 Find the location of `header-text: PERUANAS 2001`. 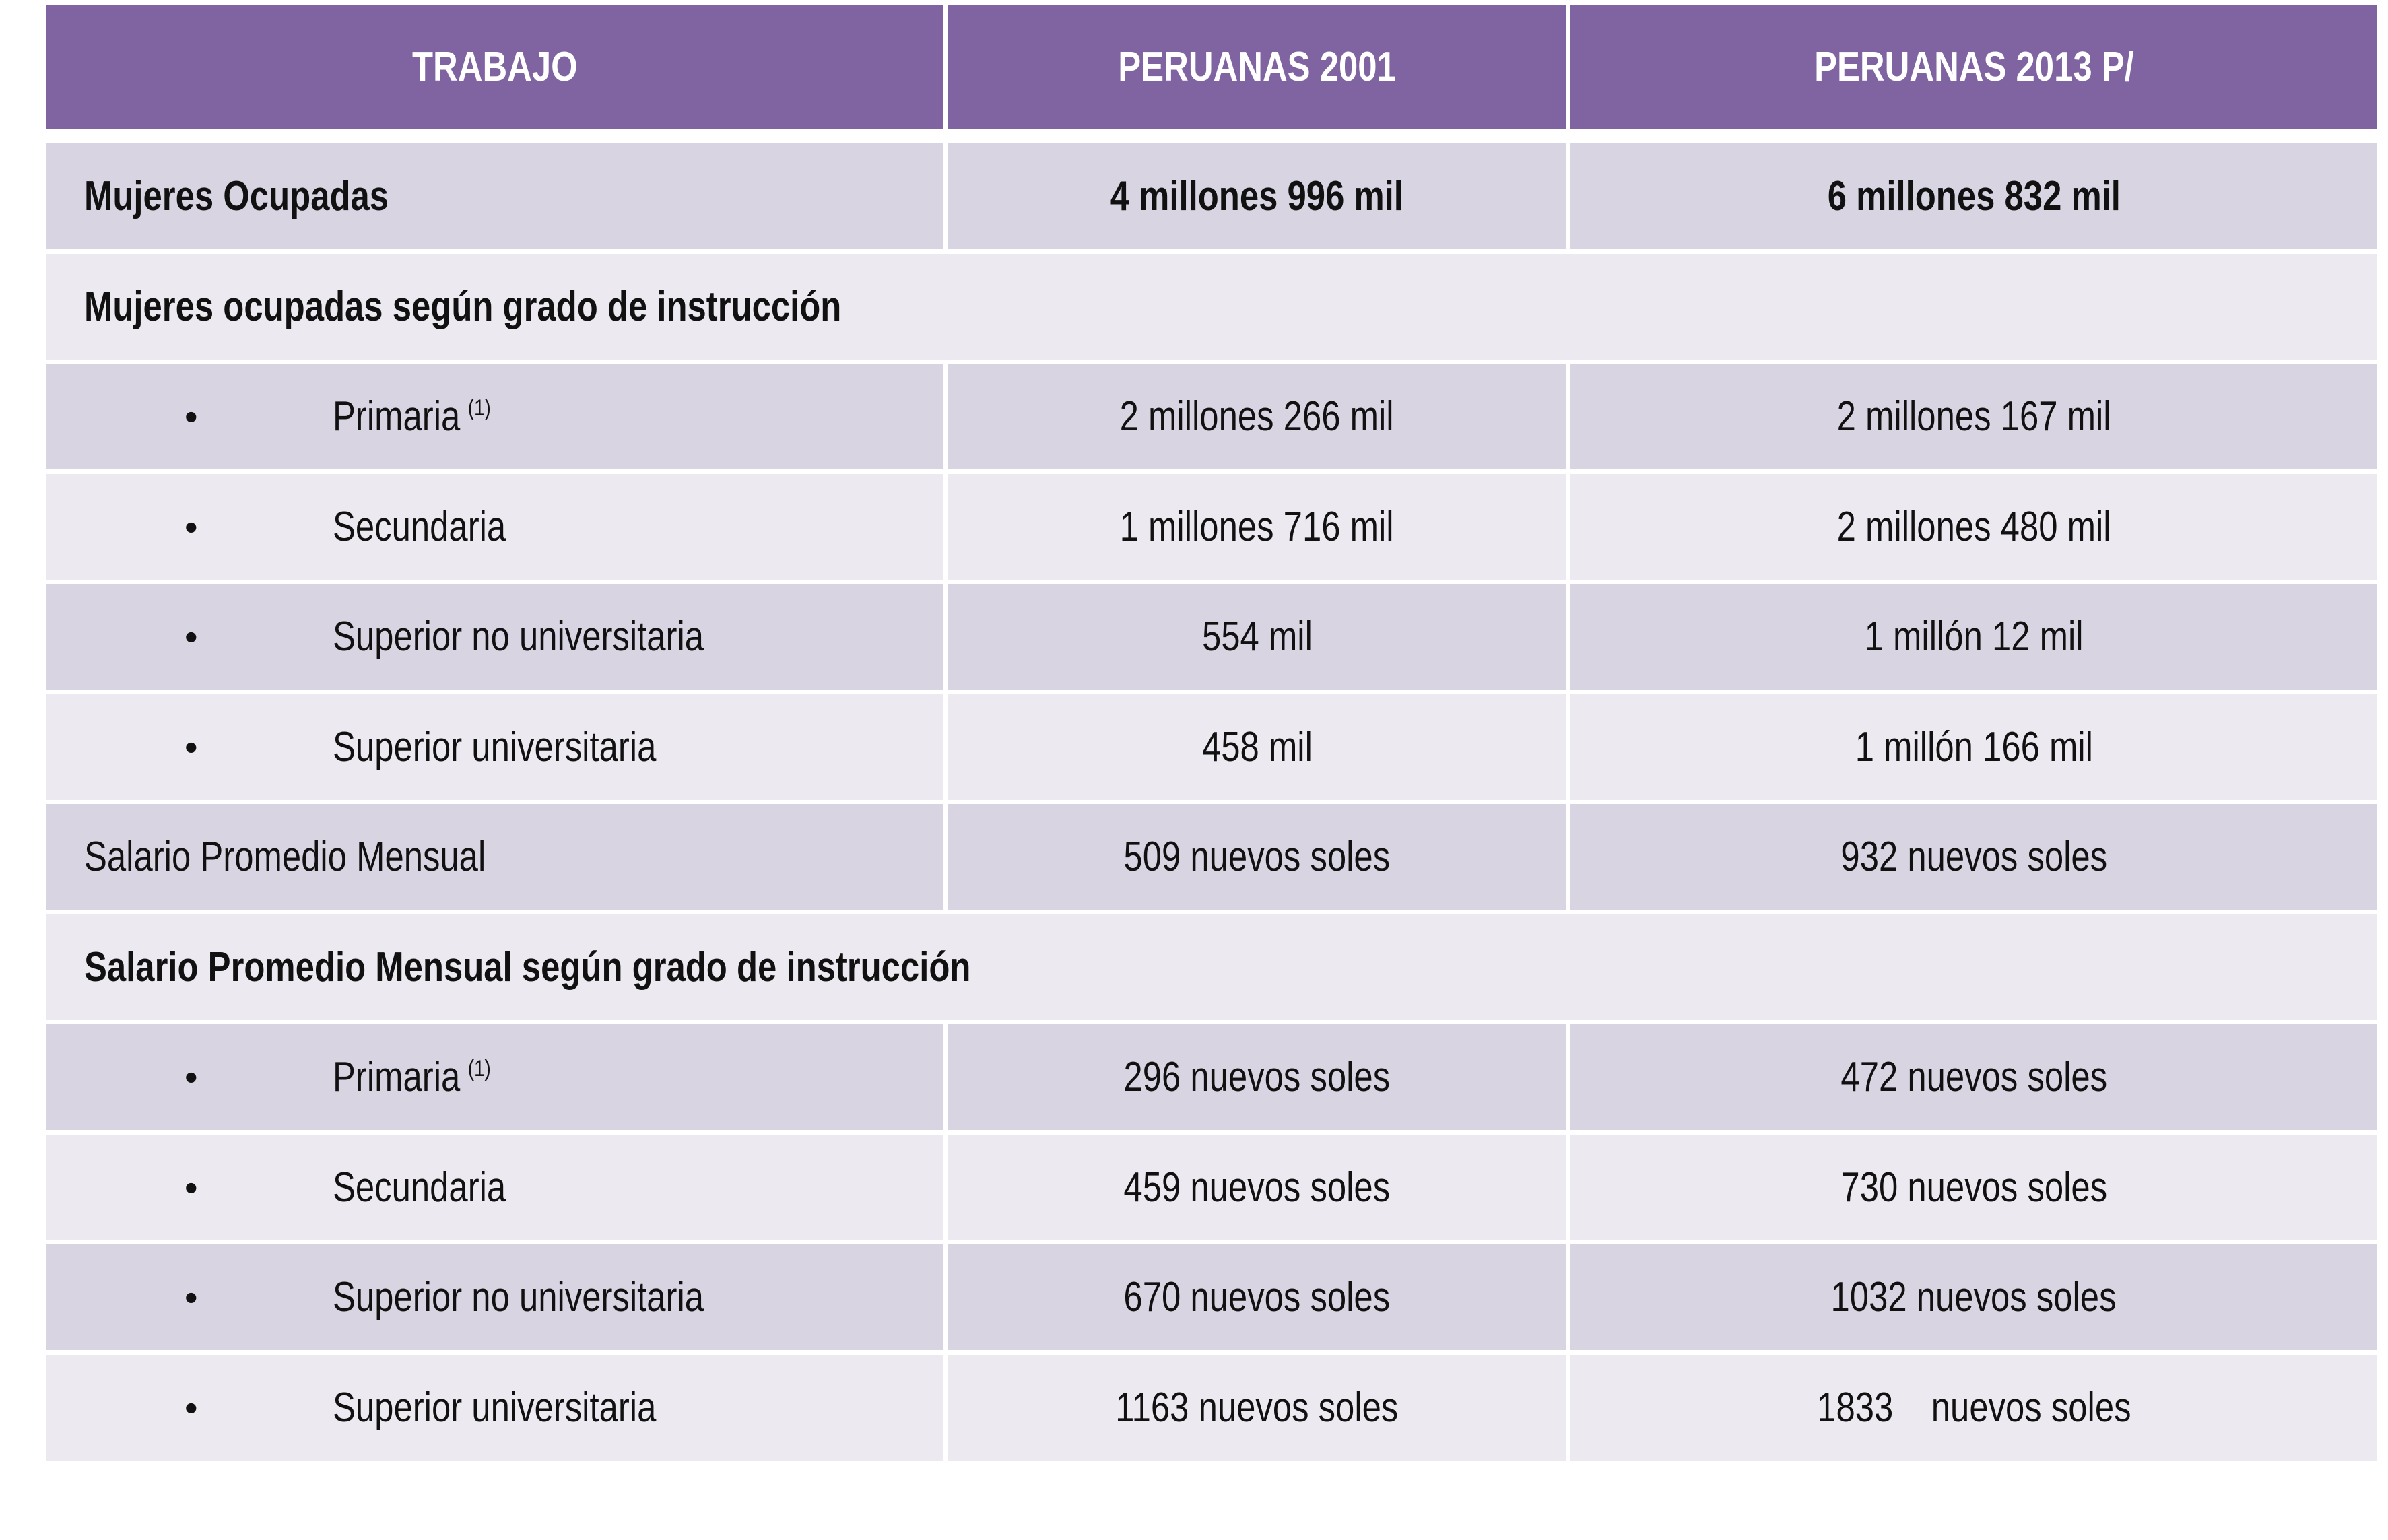

header-text: PERUANAS 2001 is located at coordinates (1257, 66).